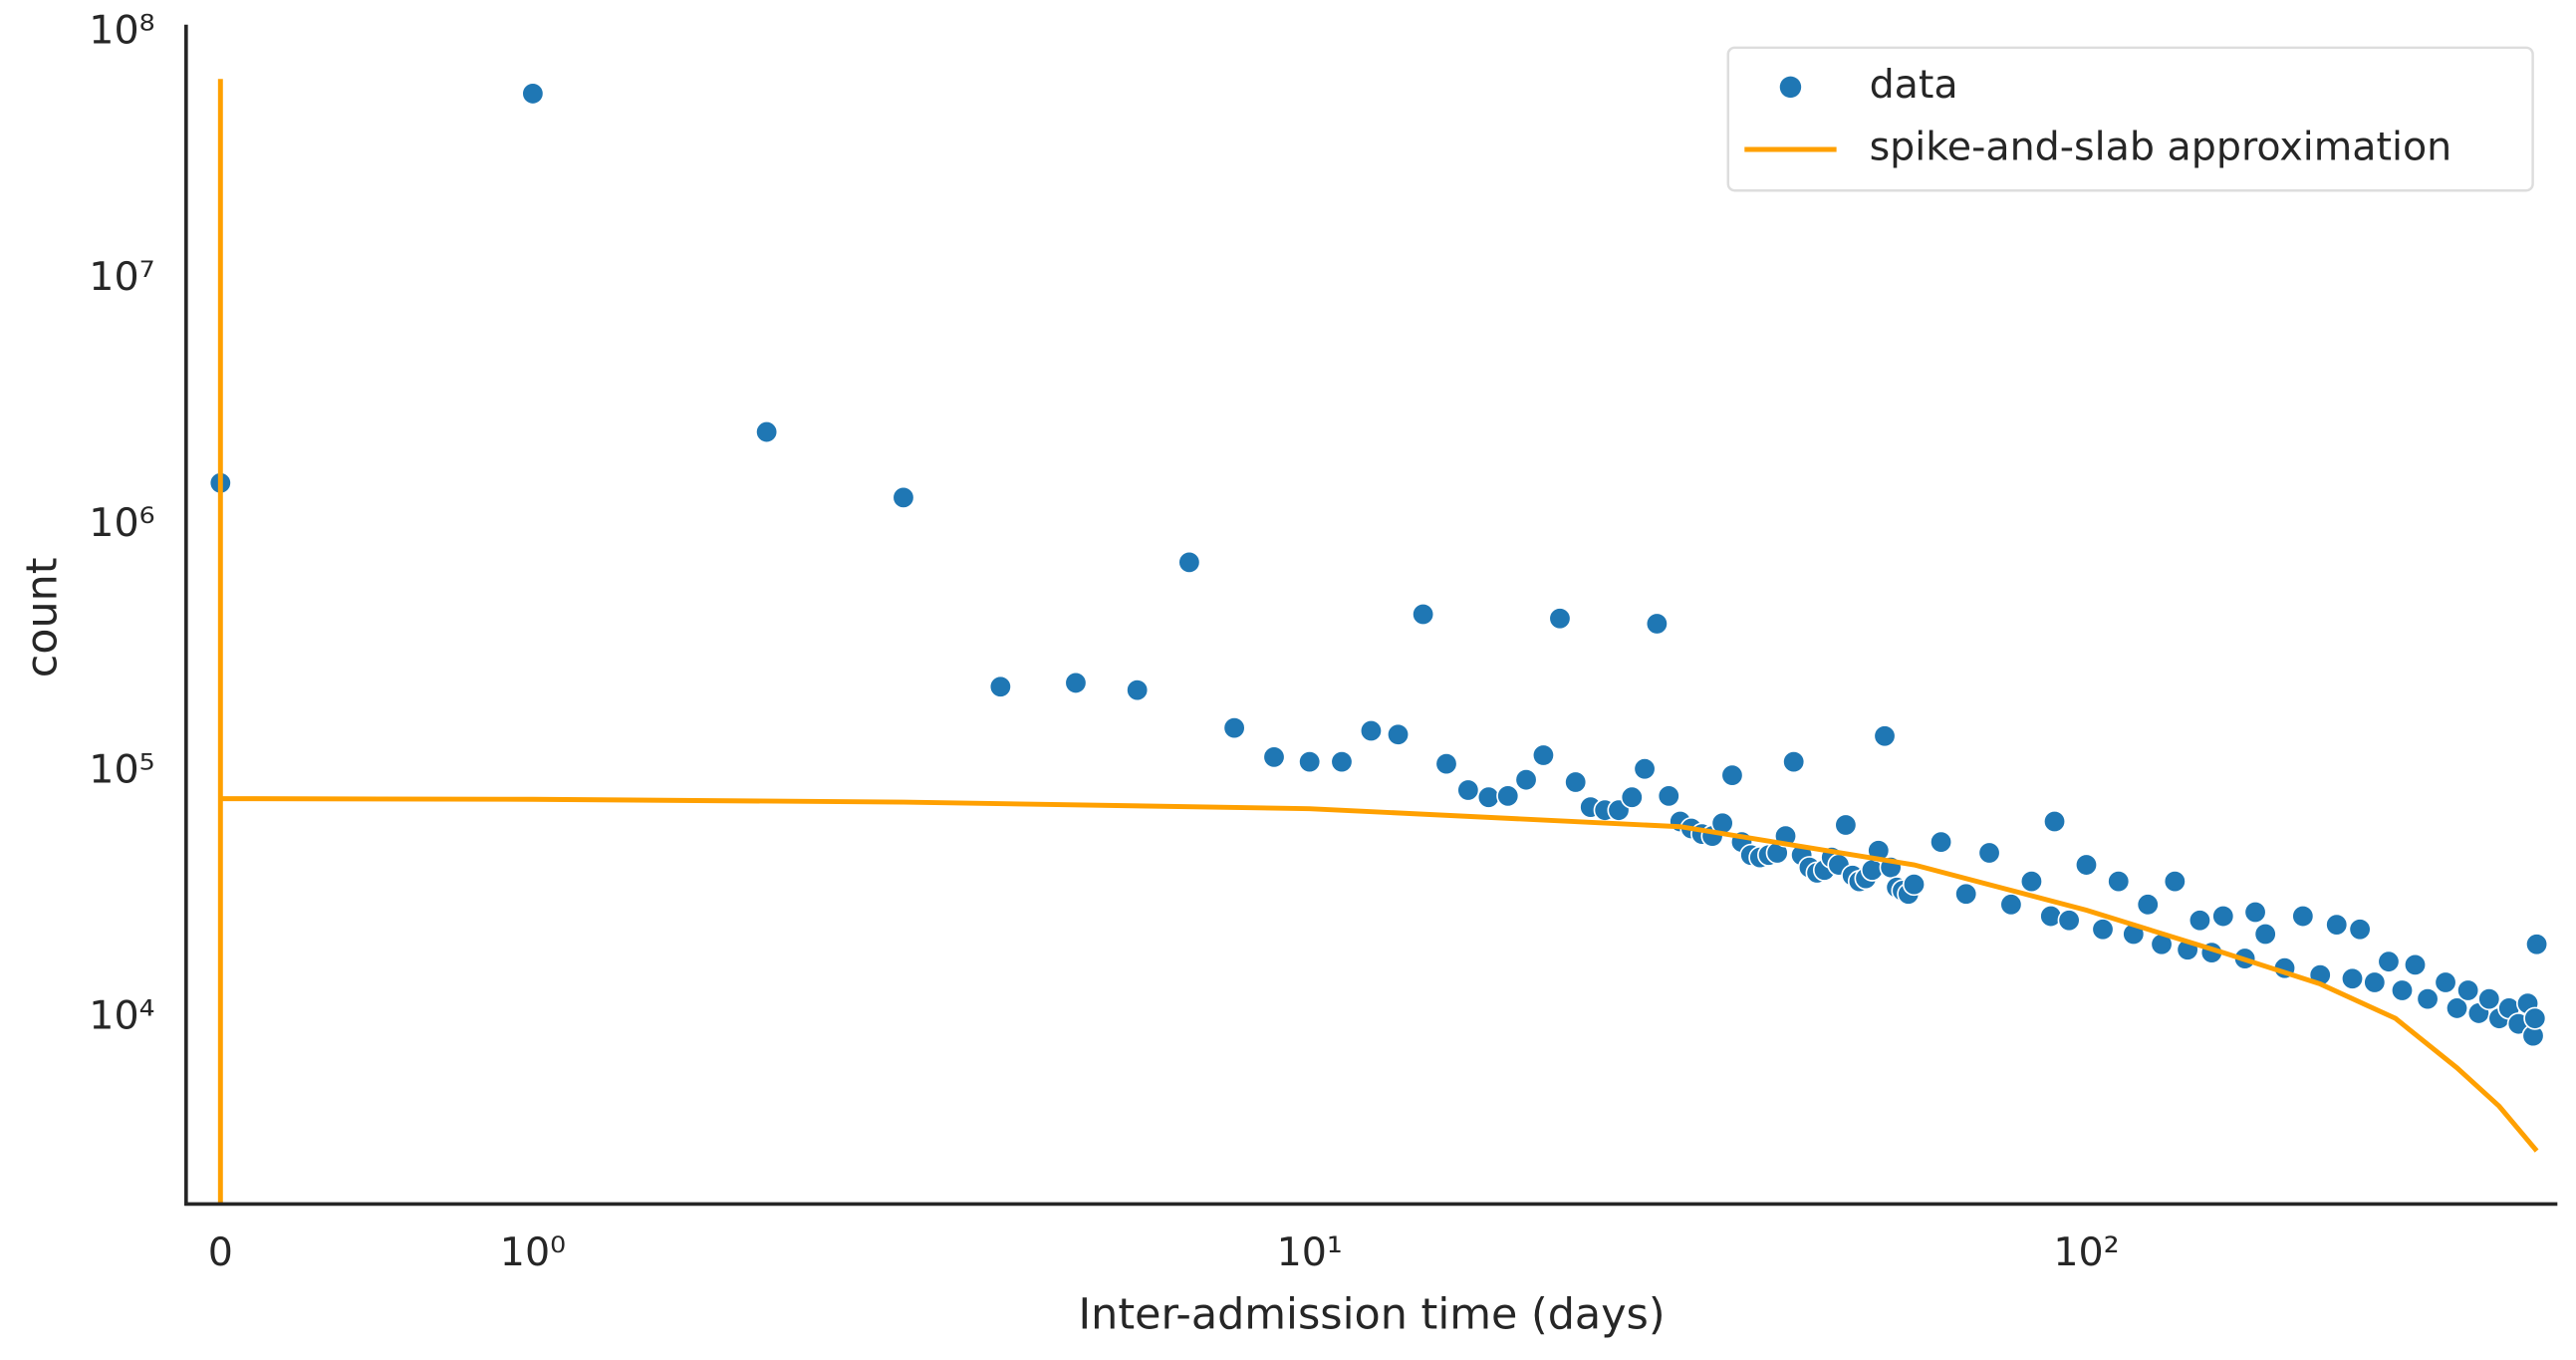  I want to click on y-tick-label: 10⁶, so click(121, 523).